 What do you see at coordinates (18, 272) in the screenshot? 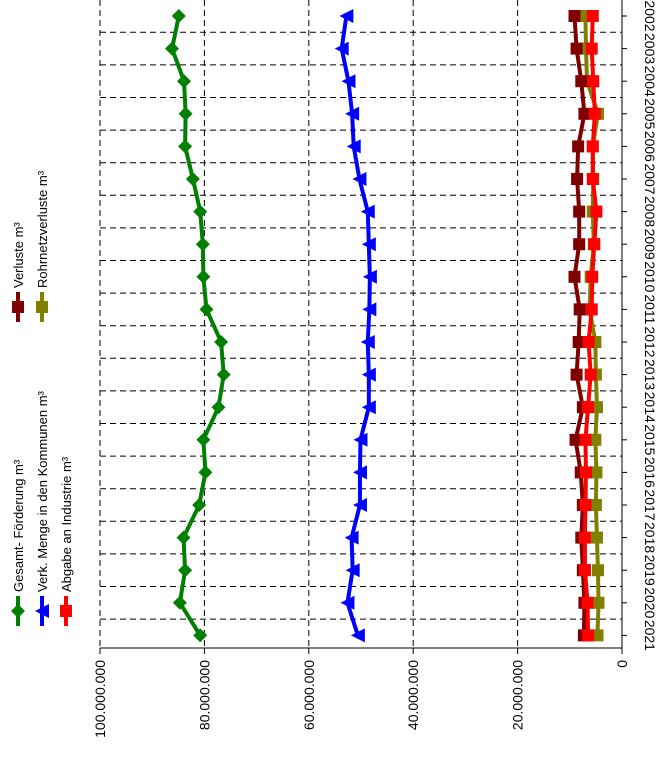
I see `legend-item: Verluste m³` at bounding box center [18, 272].